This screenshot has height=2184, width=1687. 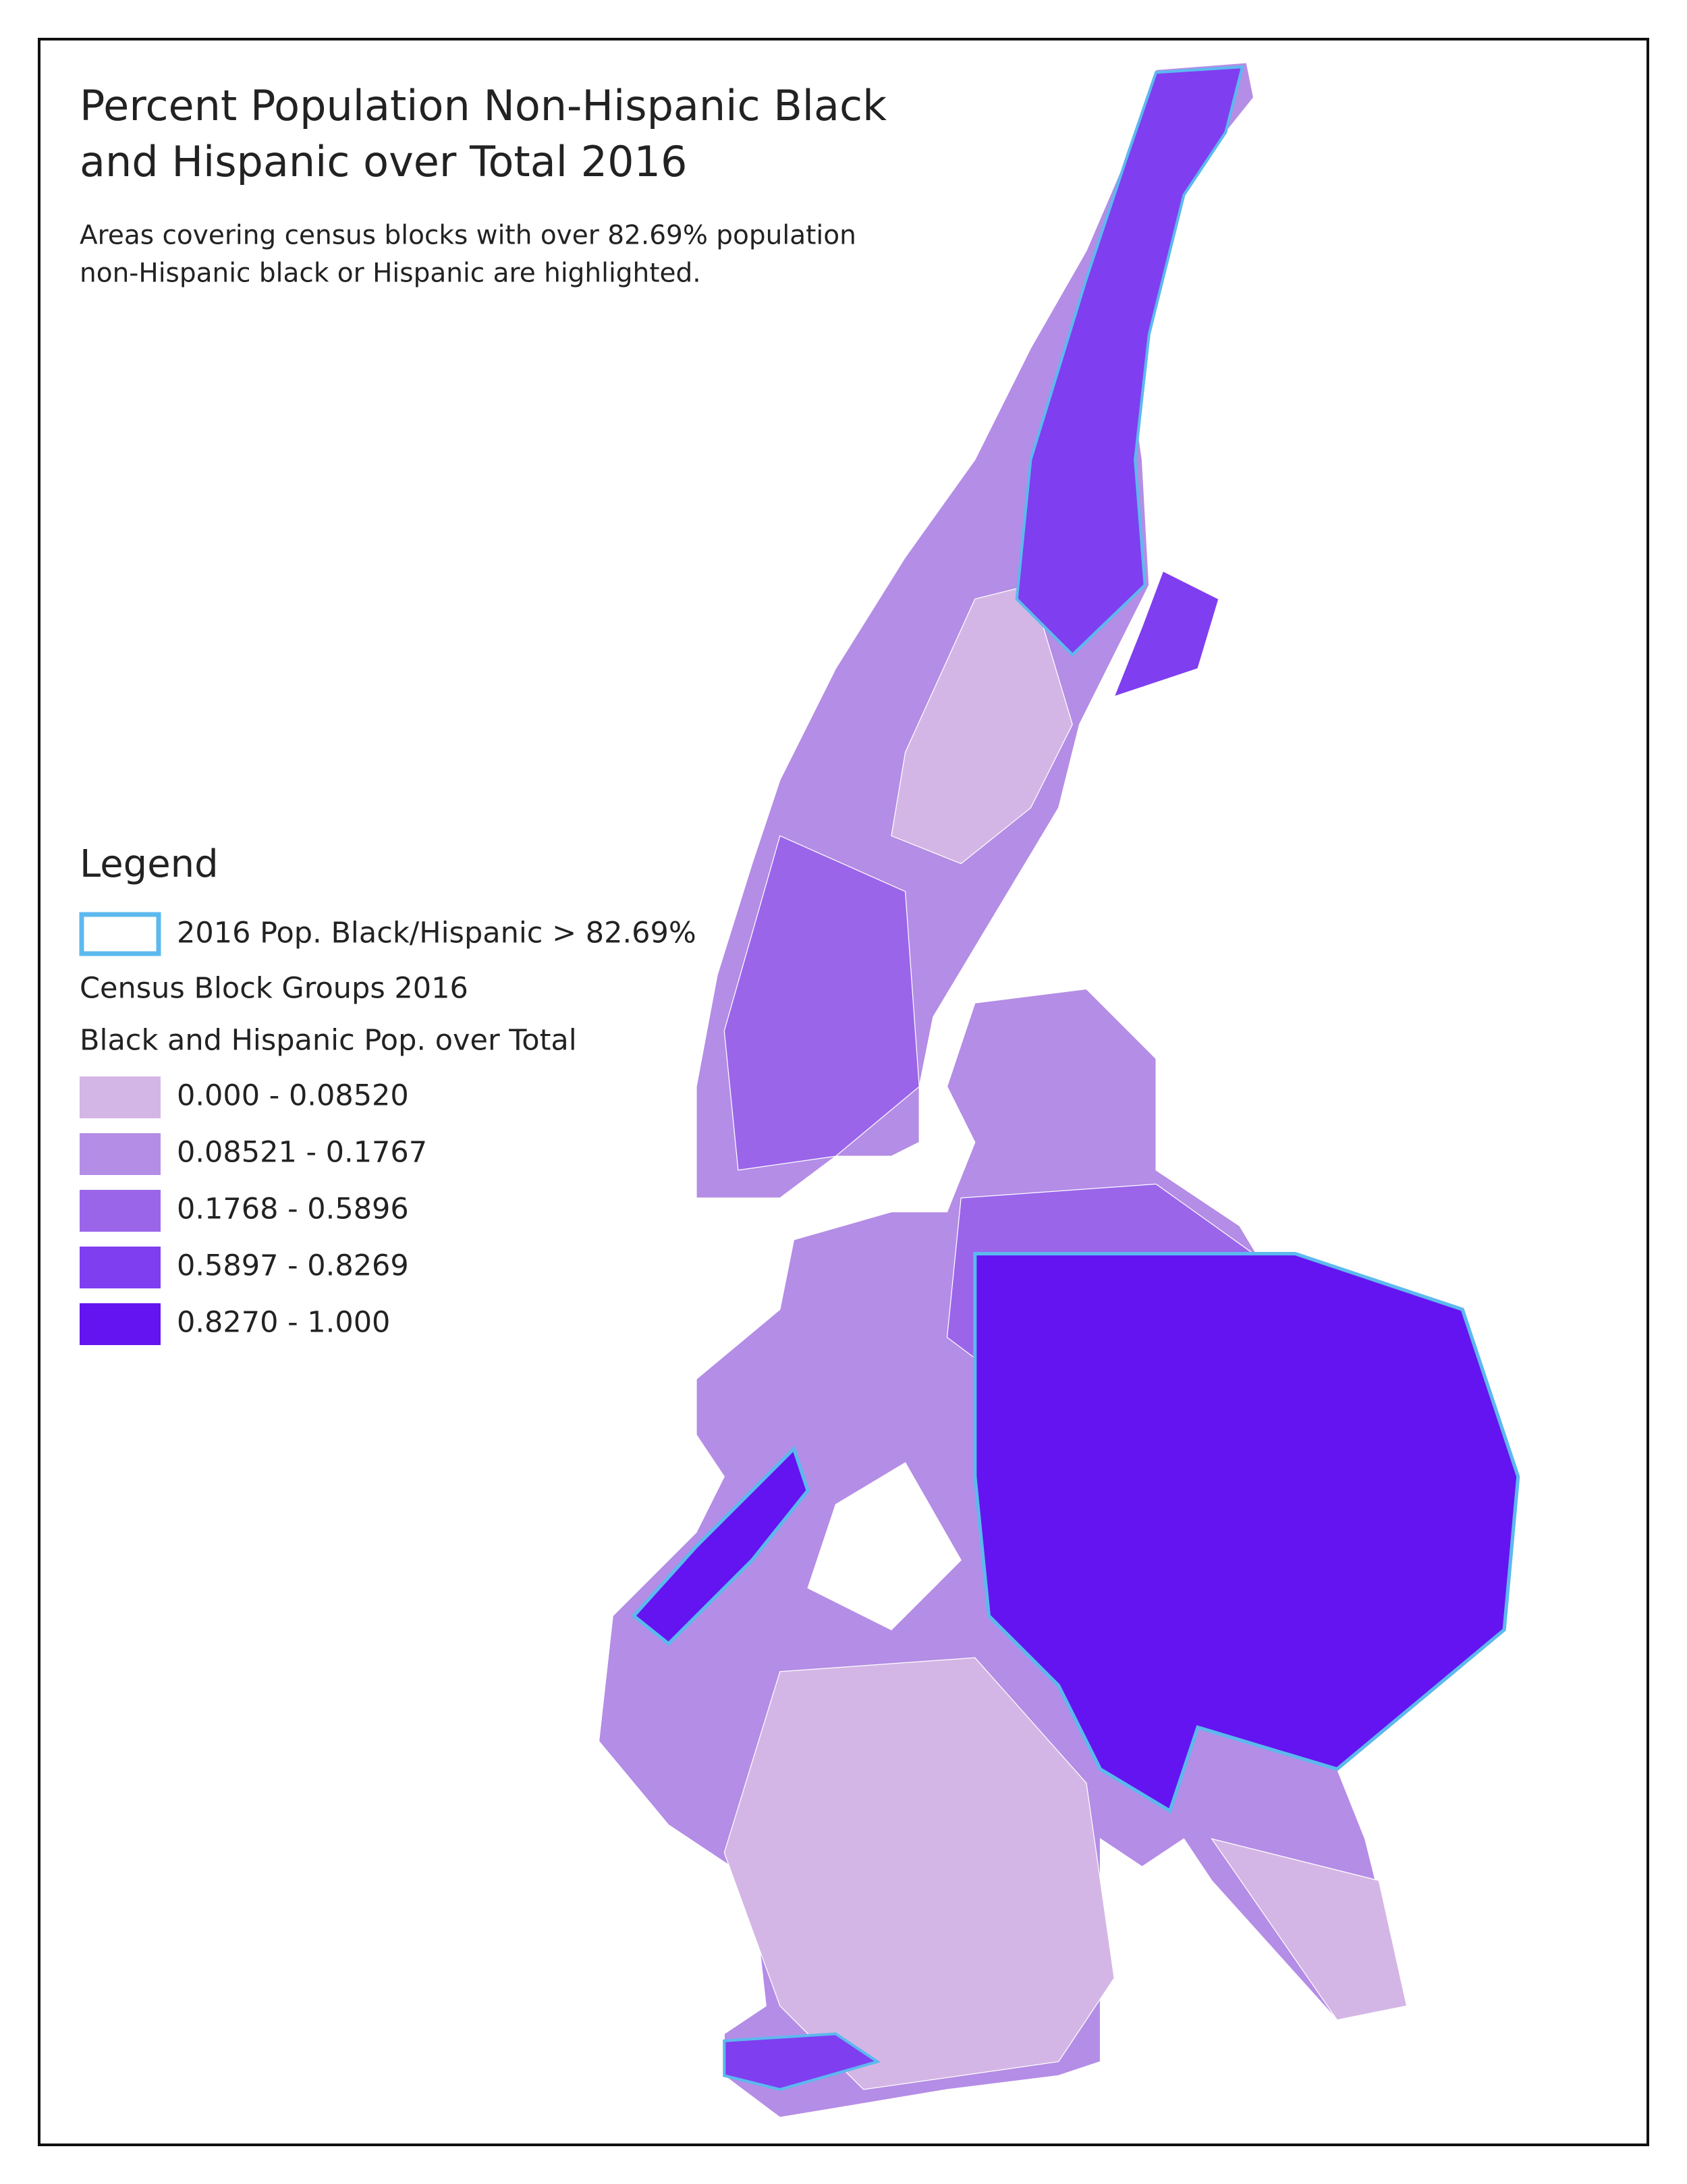 I want to click on waterfront-highlight, so click(x=720, y=1545).